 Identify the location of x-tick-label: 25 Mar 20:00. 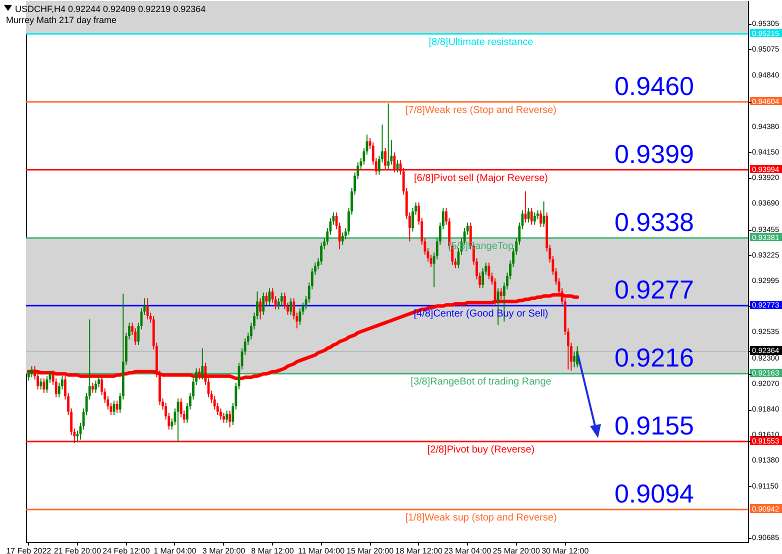
(516, 550).